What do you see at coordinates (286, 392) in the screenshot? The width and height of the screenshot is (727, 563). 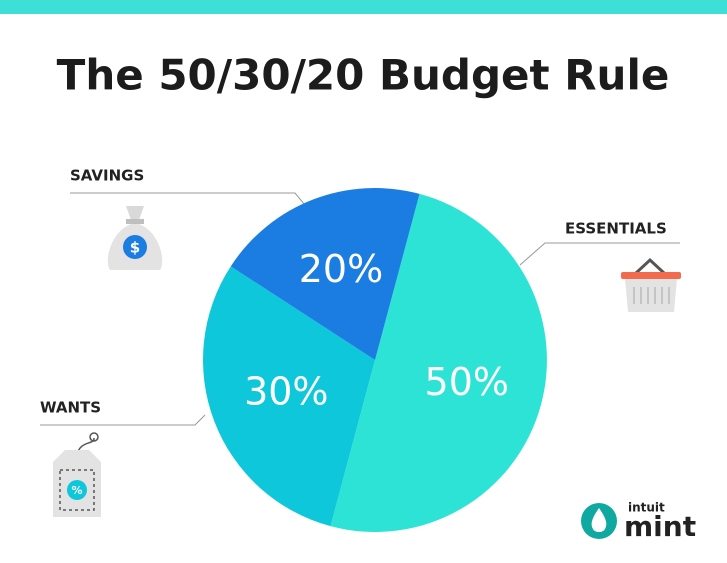 I see `value-label: 30%` at bounding box center [286, 392].